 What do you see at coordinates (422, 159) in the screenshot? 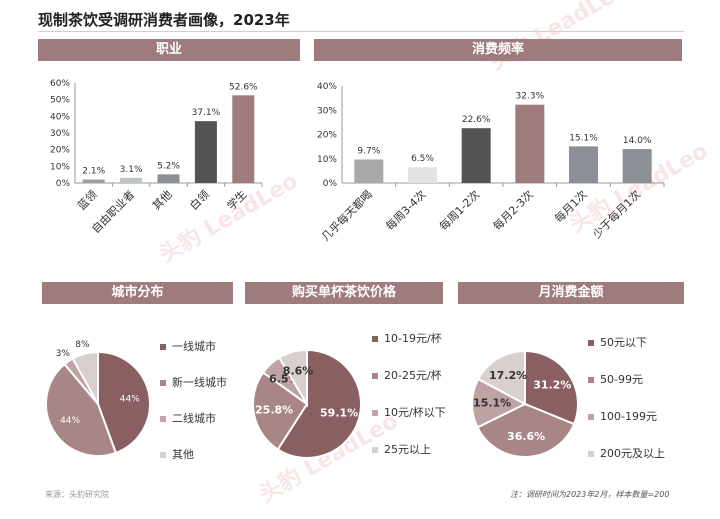
I see `frequency-value-label: 6.5%` at bounding box center [422, 159].